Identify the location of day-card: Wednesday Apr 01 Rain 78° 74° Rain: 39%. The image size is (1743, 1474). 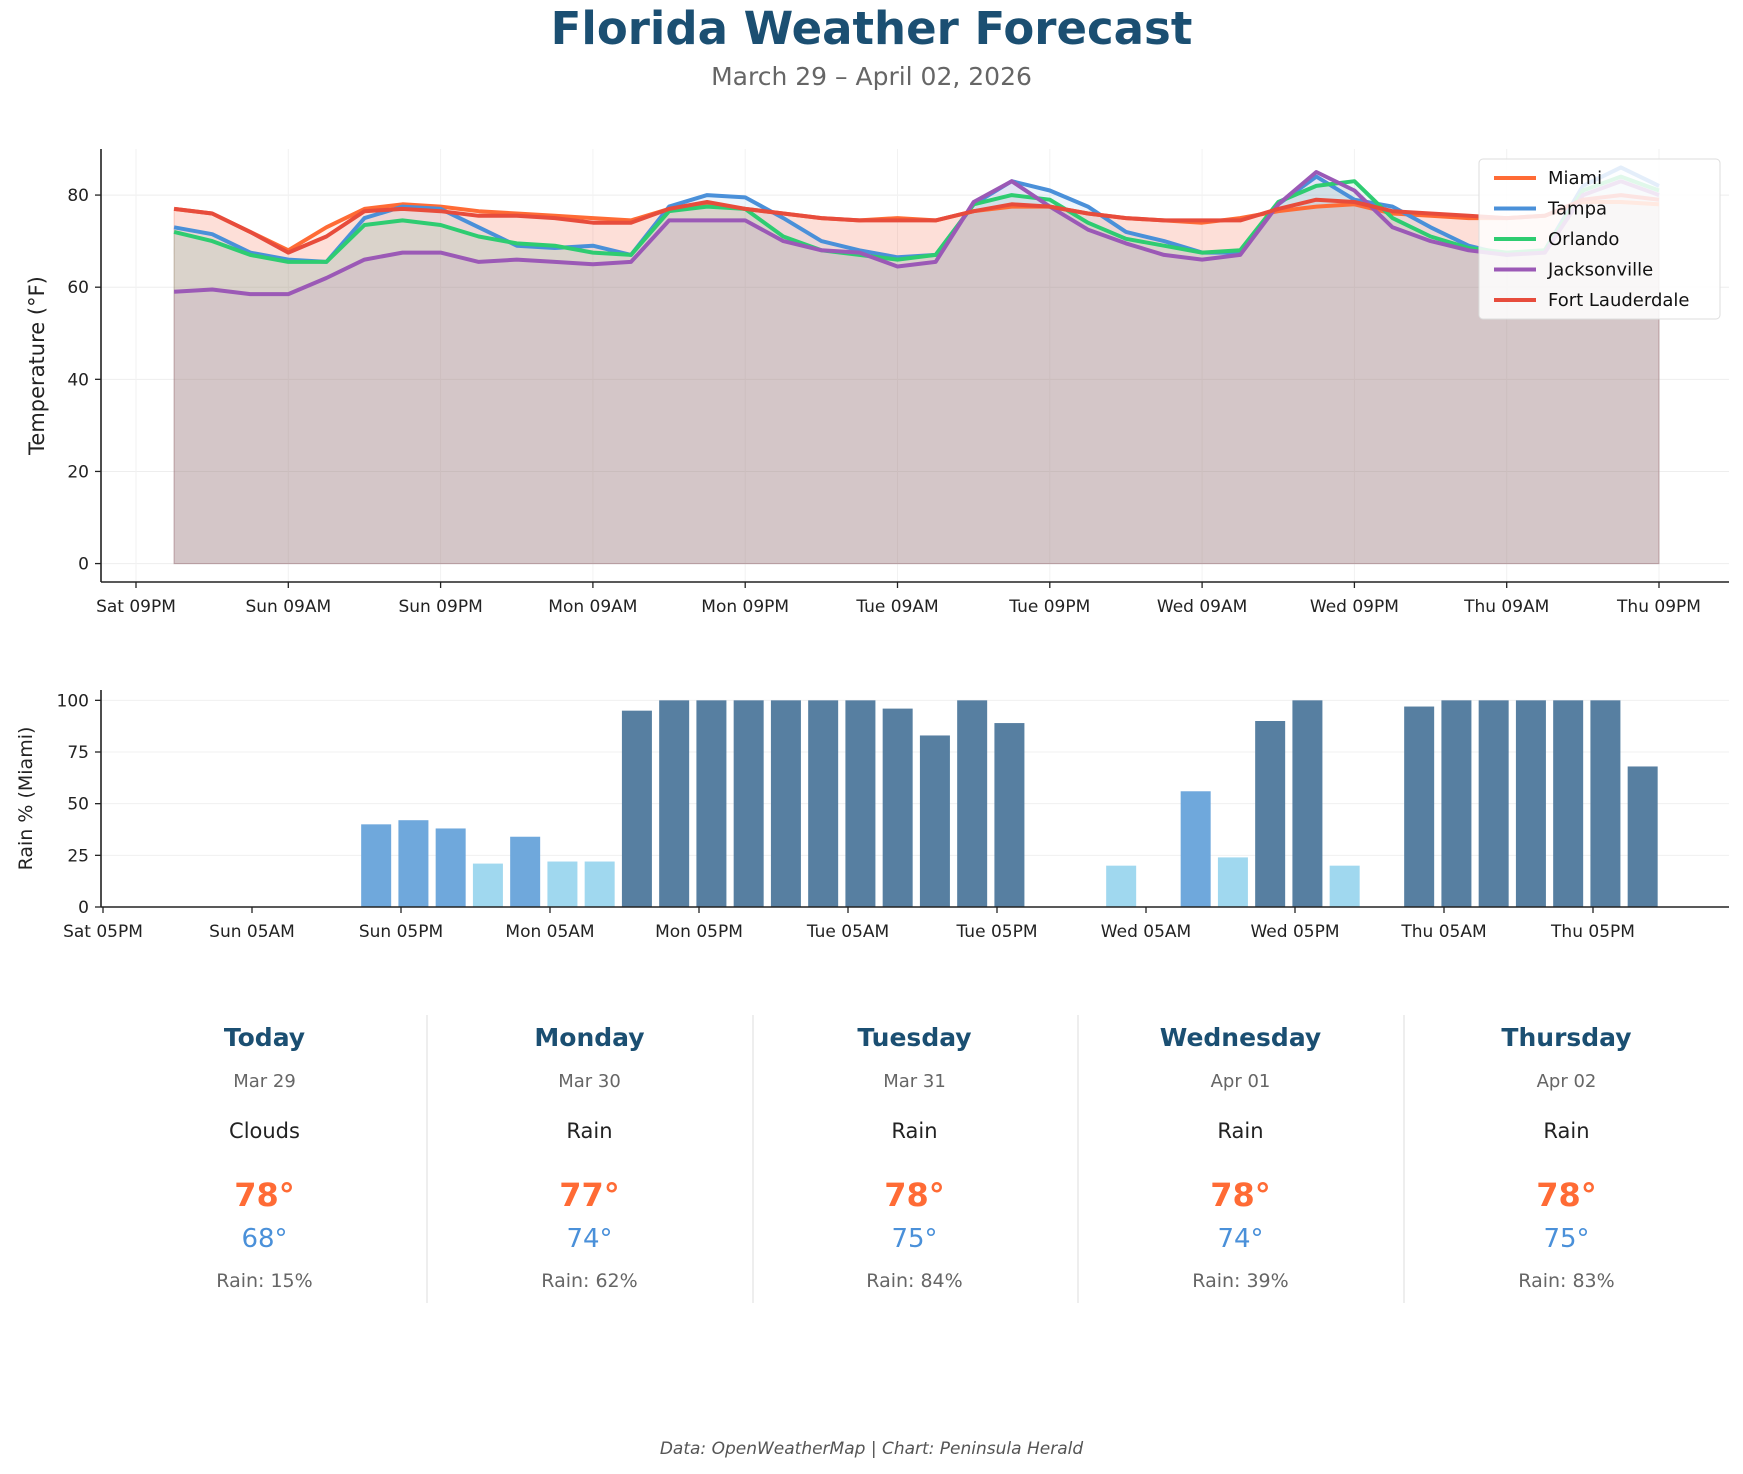
(1240, 1159).